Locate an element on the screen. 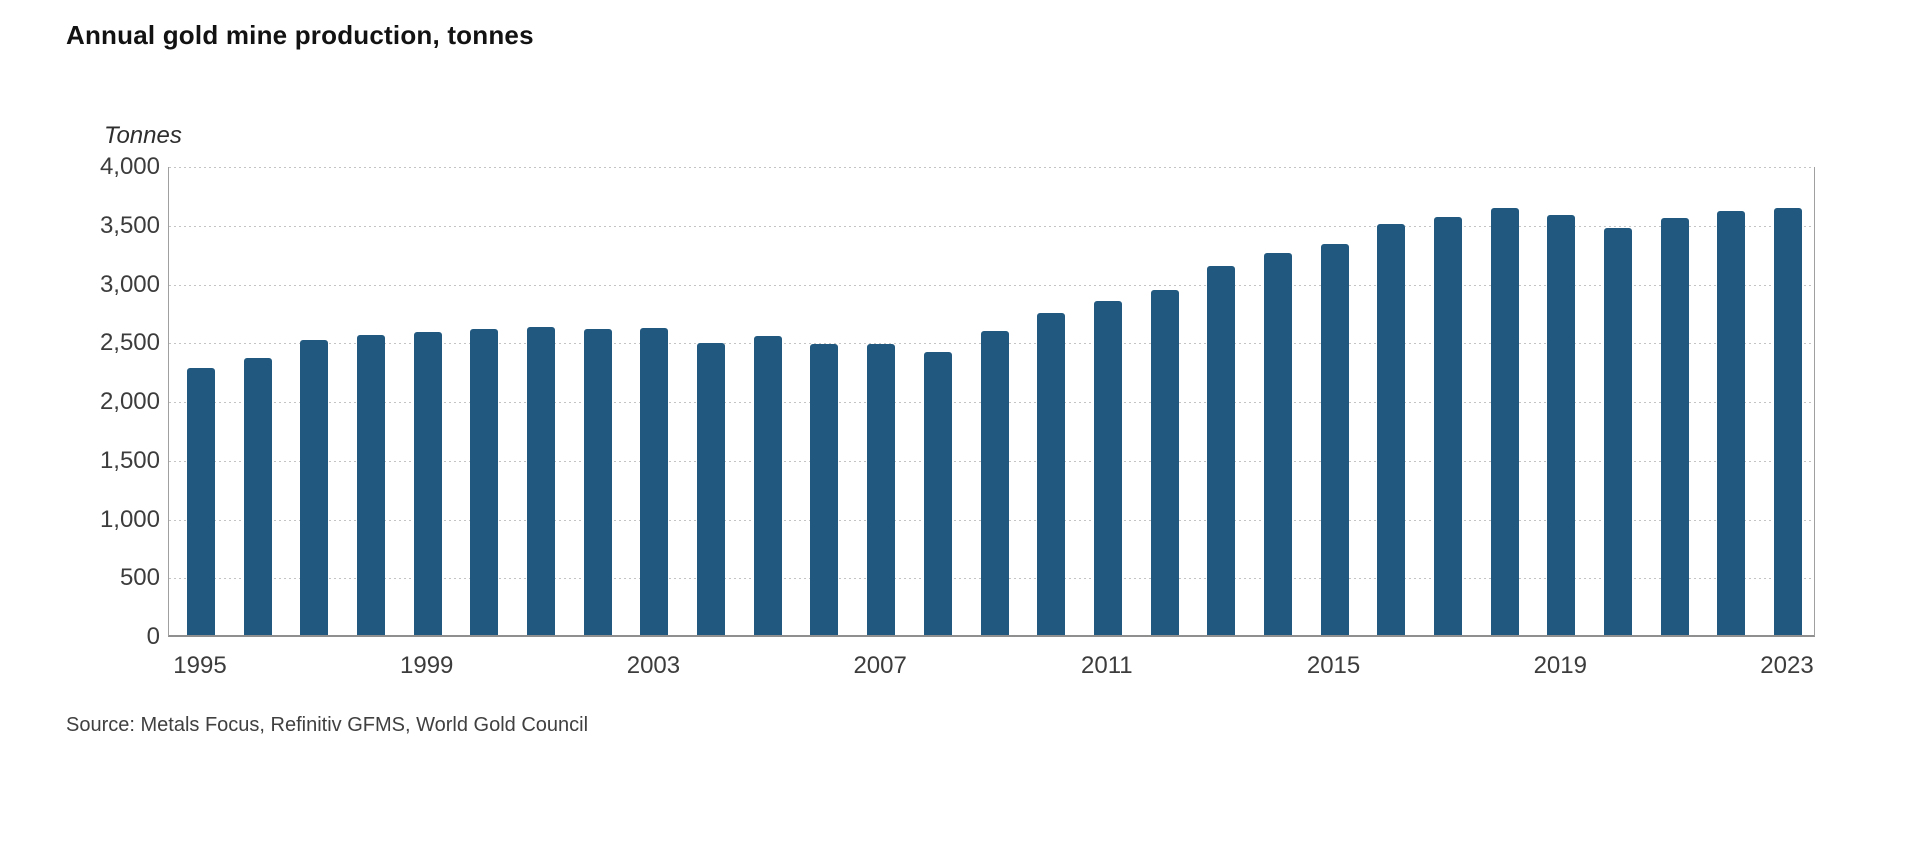  bar-2021 is located at coordinates (1674, 426).